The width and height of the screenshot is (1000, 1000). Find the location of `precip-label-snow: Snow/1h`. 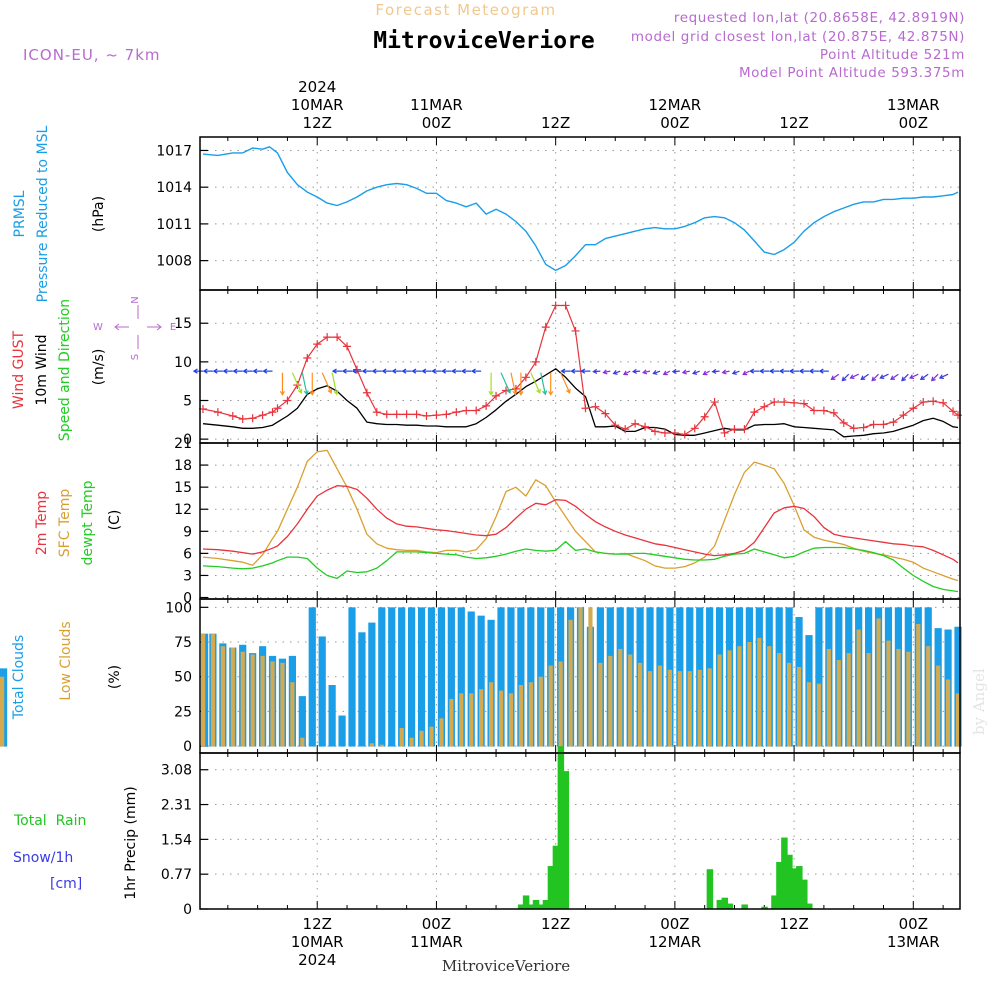

precip-label-snow: Snow/1h is located at coordinates (43, 858).